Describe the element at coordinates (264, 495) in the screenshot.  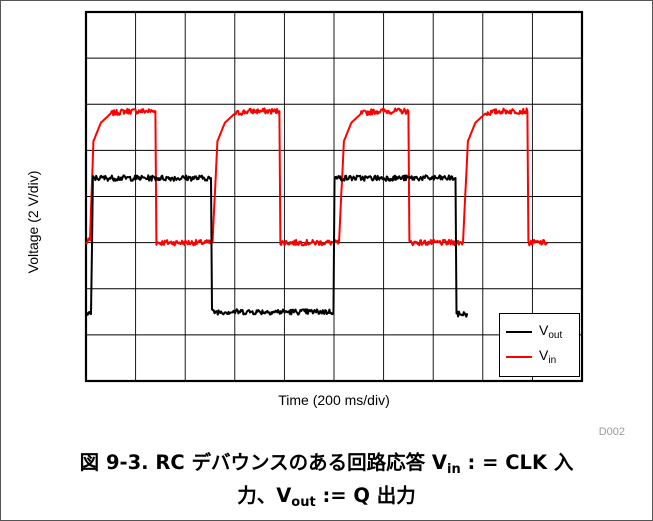
I see `caption-line-2-prefix: 力、V` at that location.